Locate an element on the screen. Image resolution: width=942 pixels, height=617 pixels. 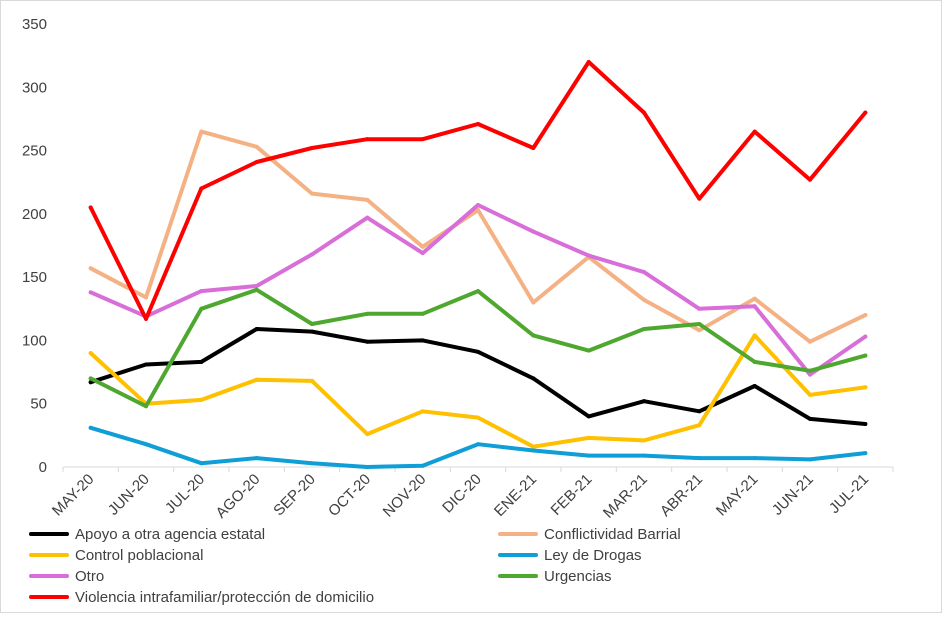
legend-item: Apoyo a otra agencia estatal is located at coordinates (147, 534).